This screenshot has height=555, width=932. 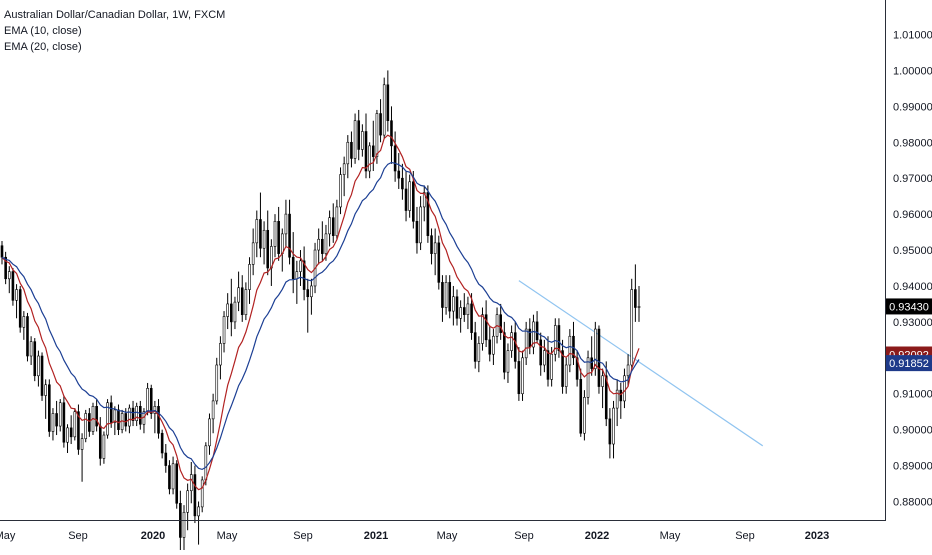 What do you see at coordinates (912, 287) in the screenshot?
I see `y-tick-label: 0.94000` at bounding box center [912, 287].